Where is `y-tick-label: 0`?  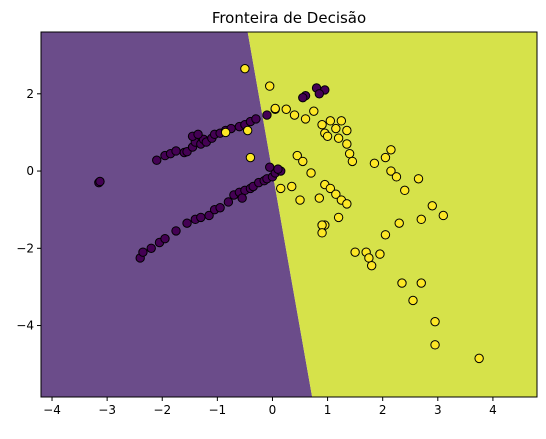 y-tick-label: 0 is located at coordinates (30, 171).